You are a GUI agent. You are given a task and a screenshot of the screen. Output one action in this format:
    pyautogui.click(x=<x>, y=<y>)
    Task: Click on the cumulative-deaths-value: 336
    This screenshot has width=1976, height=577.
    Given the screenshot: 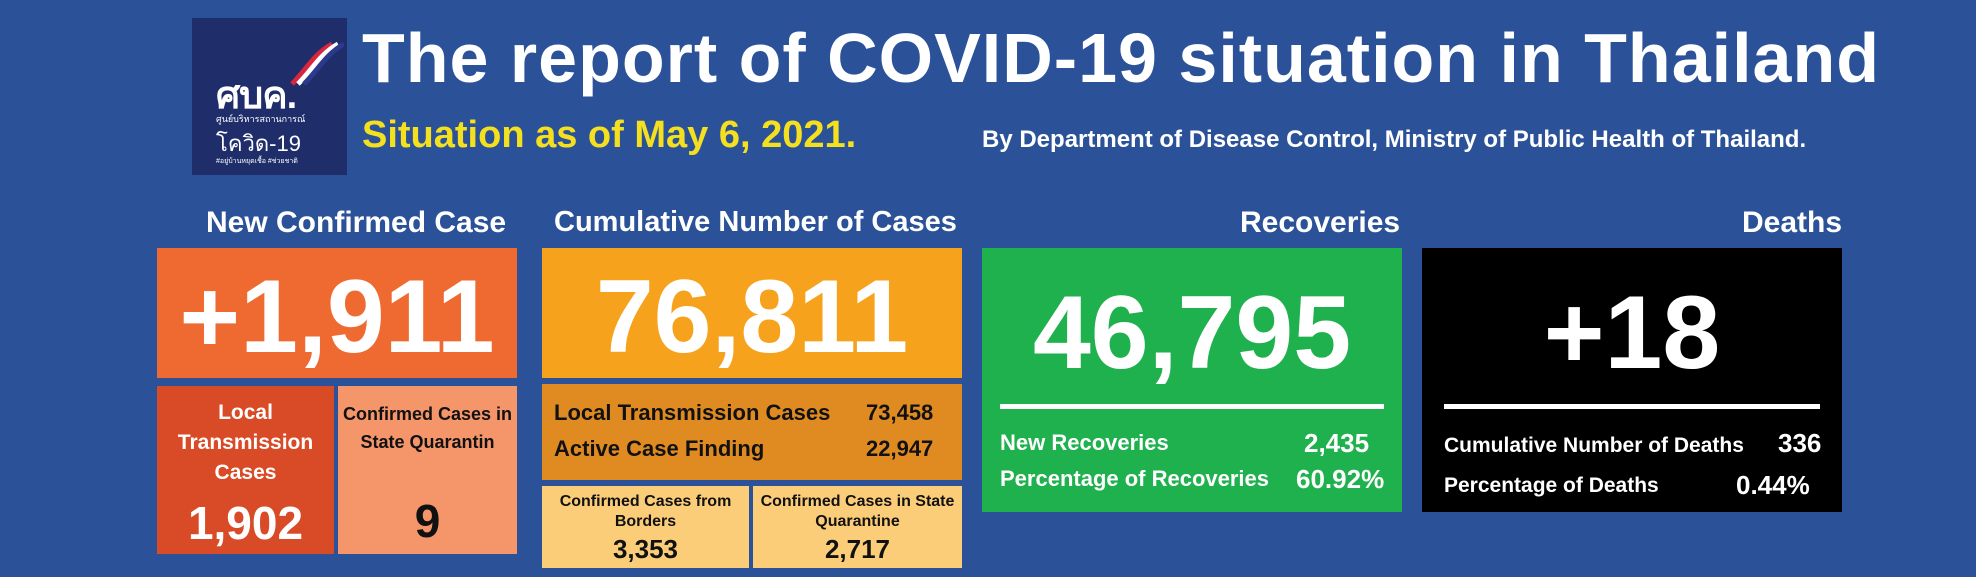 What is the action you would take?
    pyautogui.click(x=1800, y=443)
    